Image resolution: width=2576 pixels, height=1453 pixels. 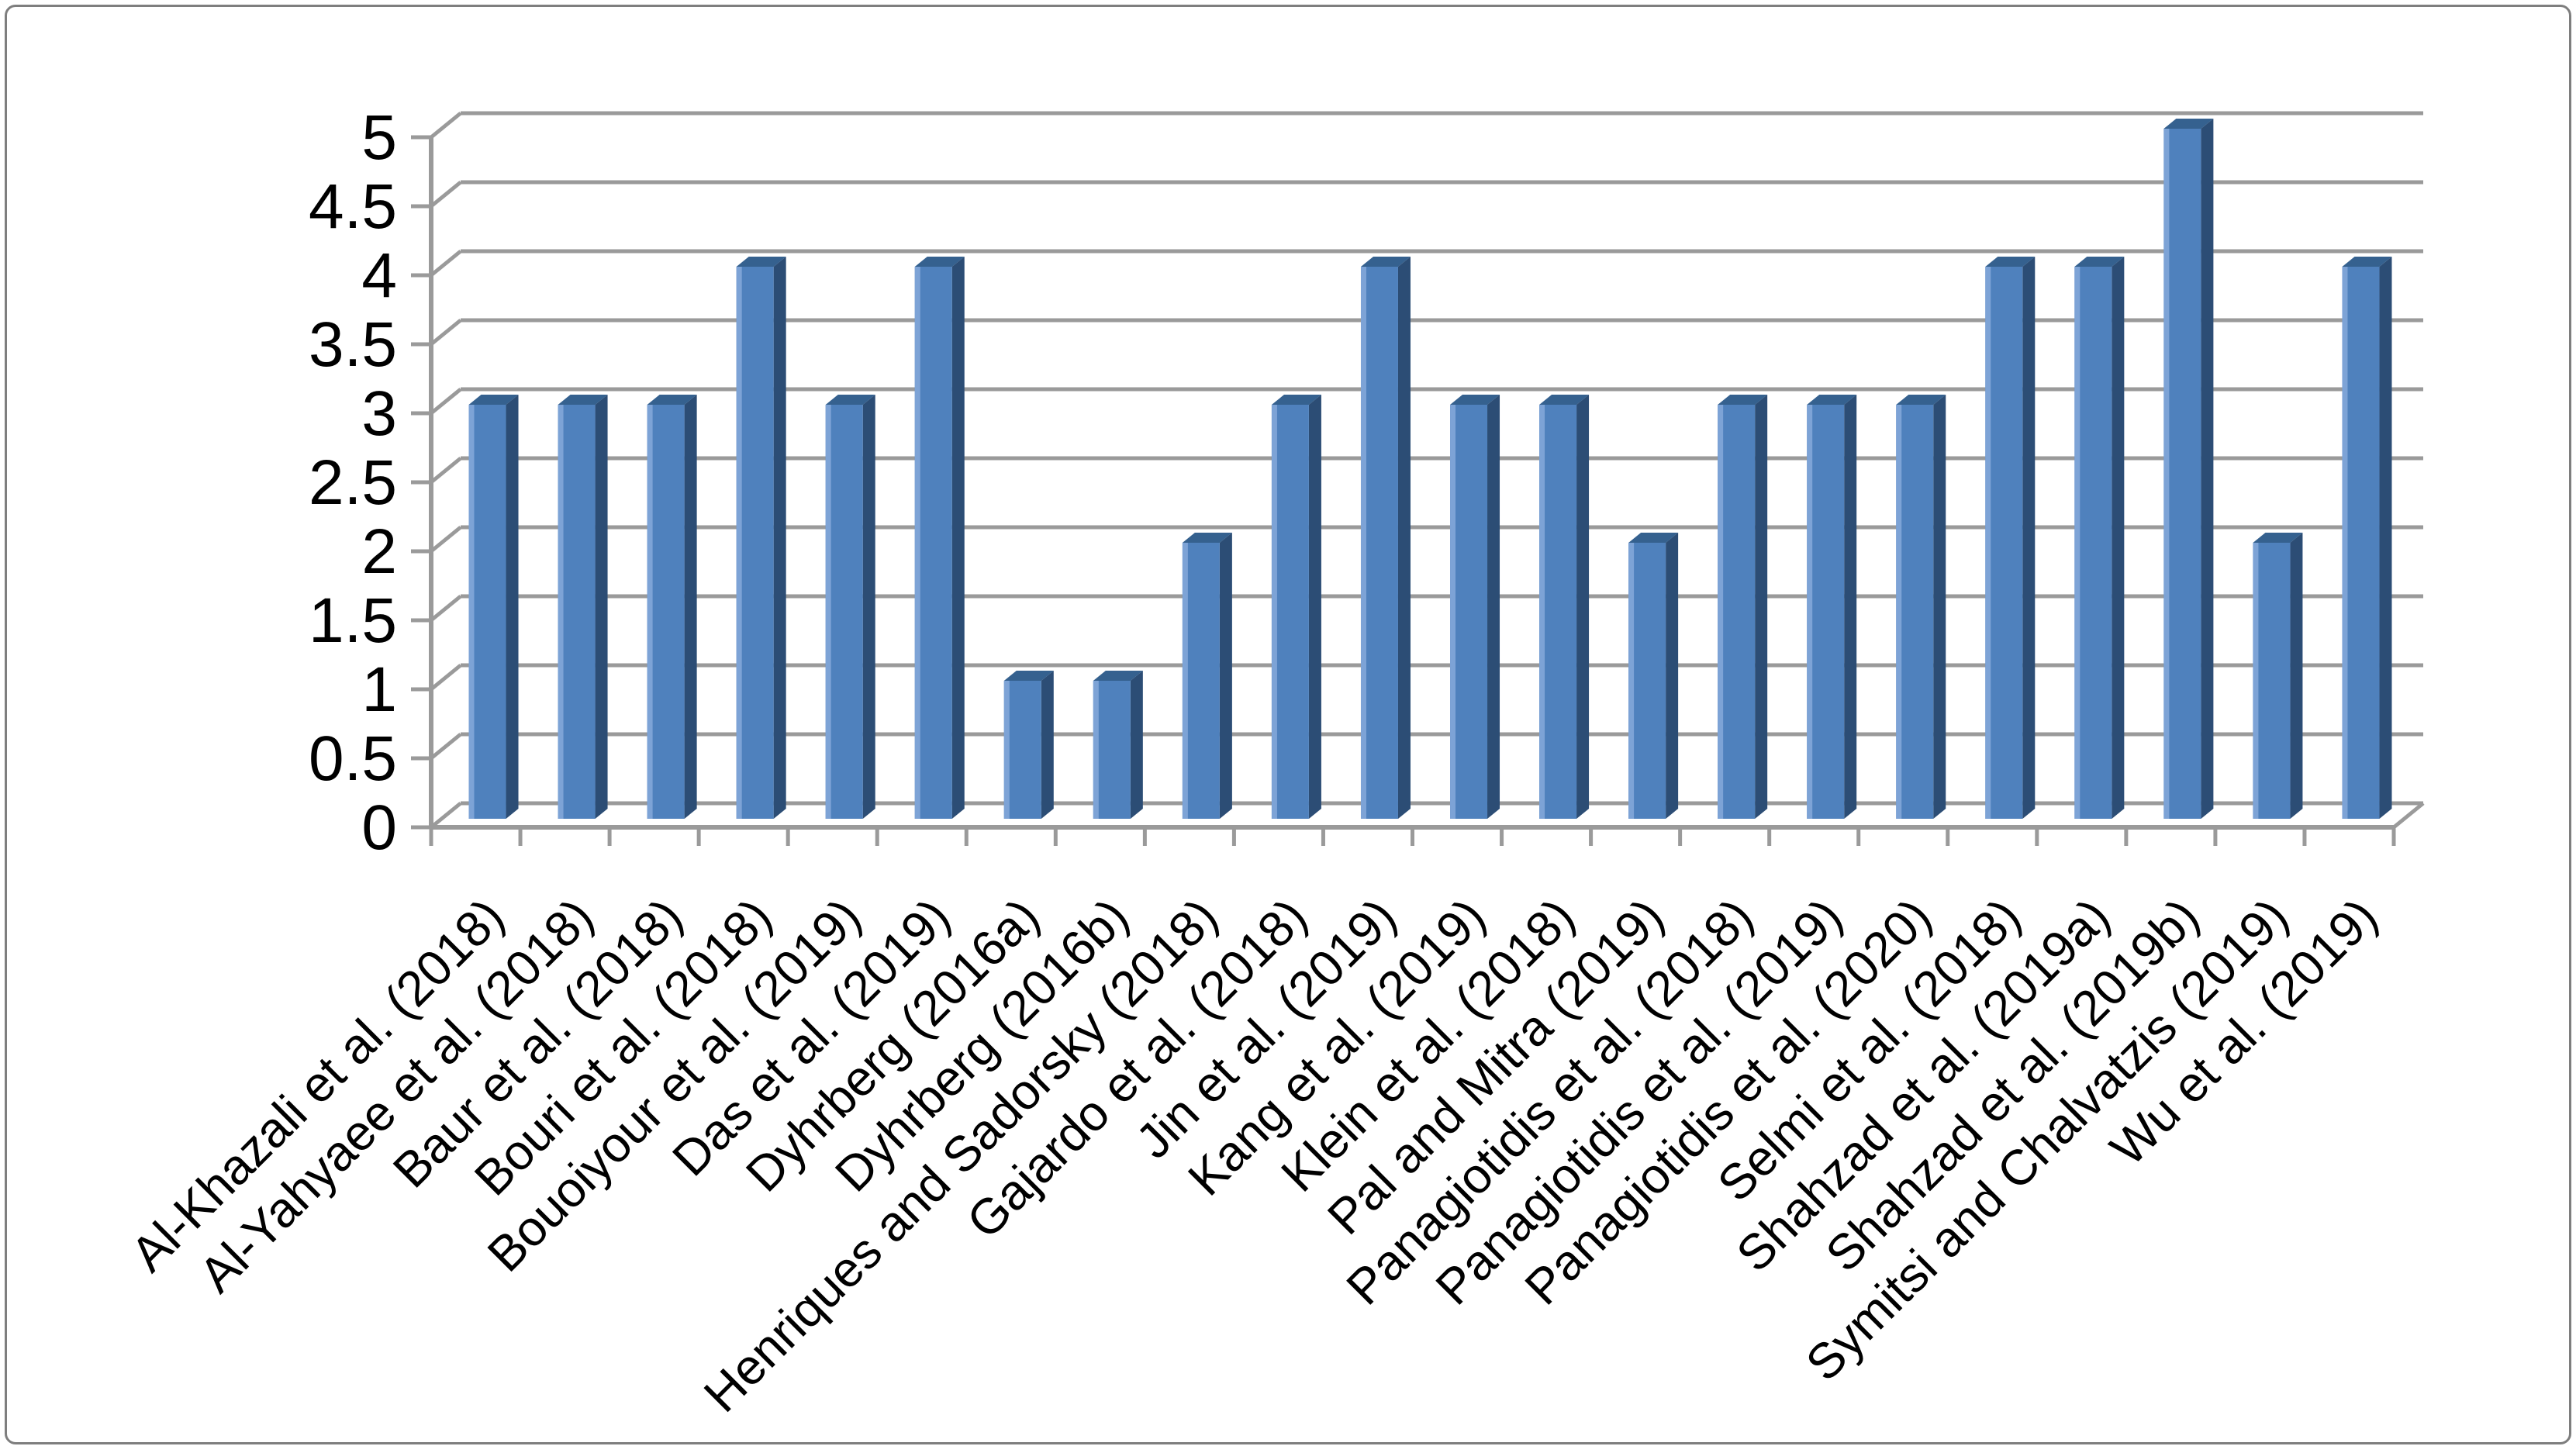 I want to click on y-tick-label: 4, so click(x=379, y=275).